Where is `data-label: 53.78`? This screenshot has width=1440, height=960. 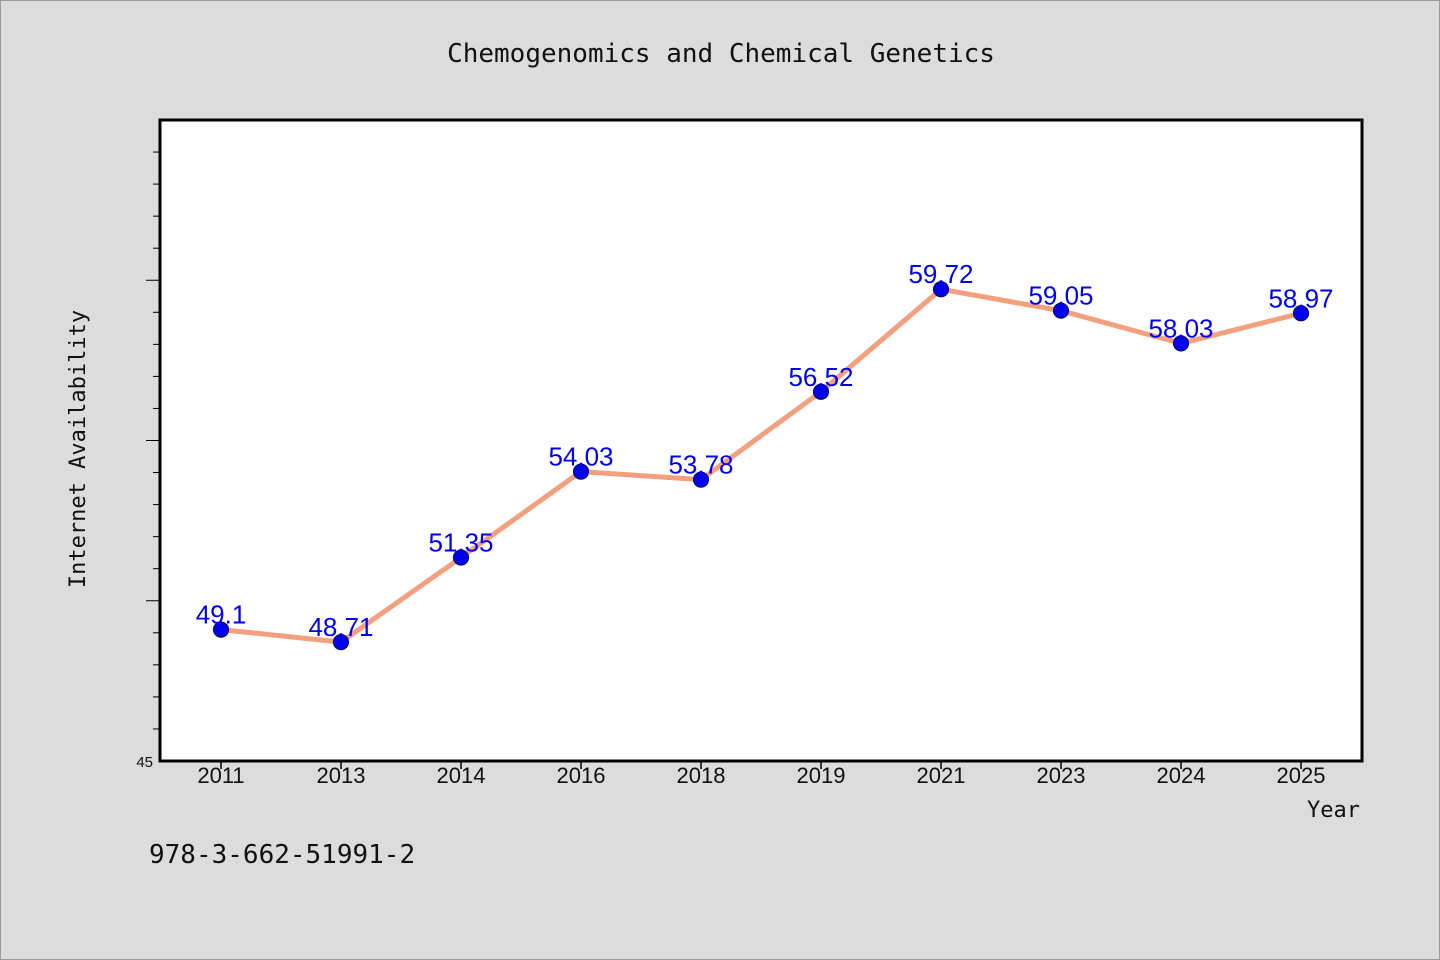
data-label: 53.78 is located at coordinates (700, 465).